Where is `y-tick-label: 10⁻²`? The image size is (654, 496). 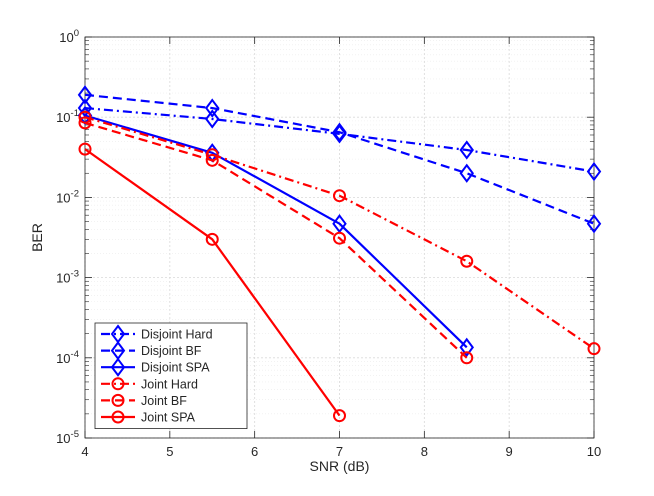 y-tick-label: 10⁻² is located at coordinates (67, 196).